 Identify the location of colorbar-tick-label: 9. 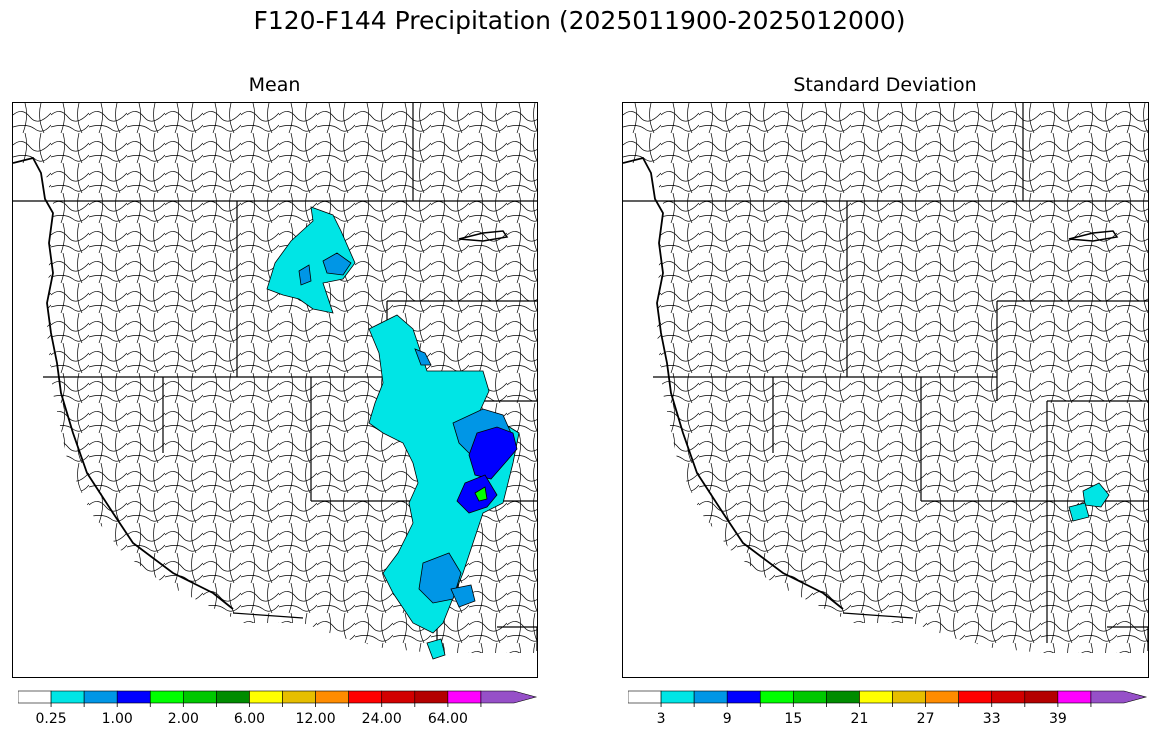
(727, 719).